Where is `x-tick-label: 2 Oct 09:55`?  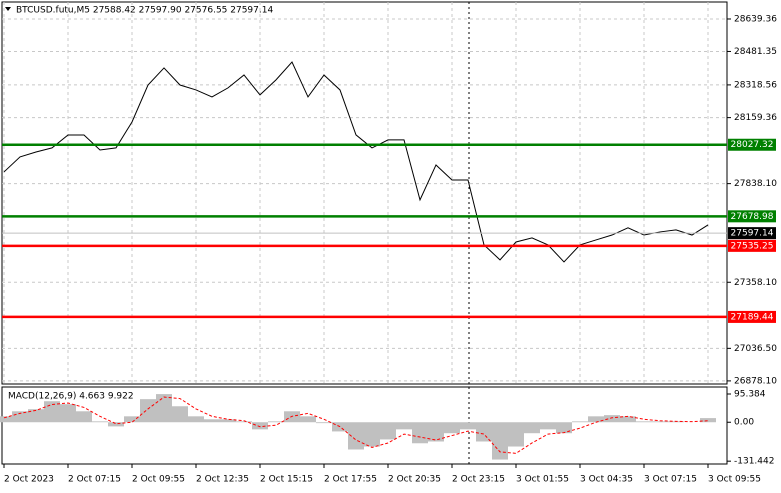 x-tick-label: 2 Oct 09:55 is located at coordinates (158, 480).